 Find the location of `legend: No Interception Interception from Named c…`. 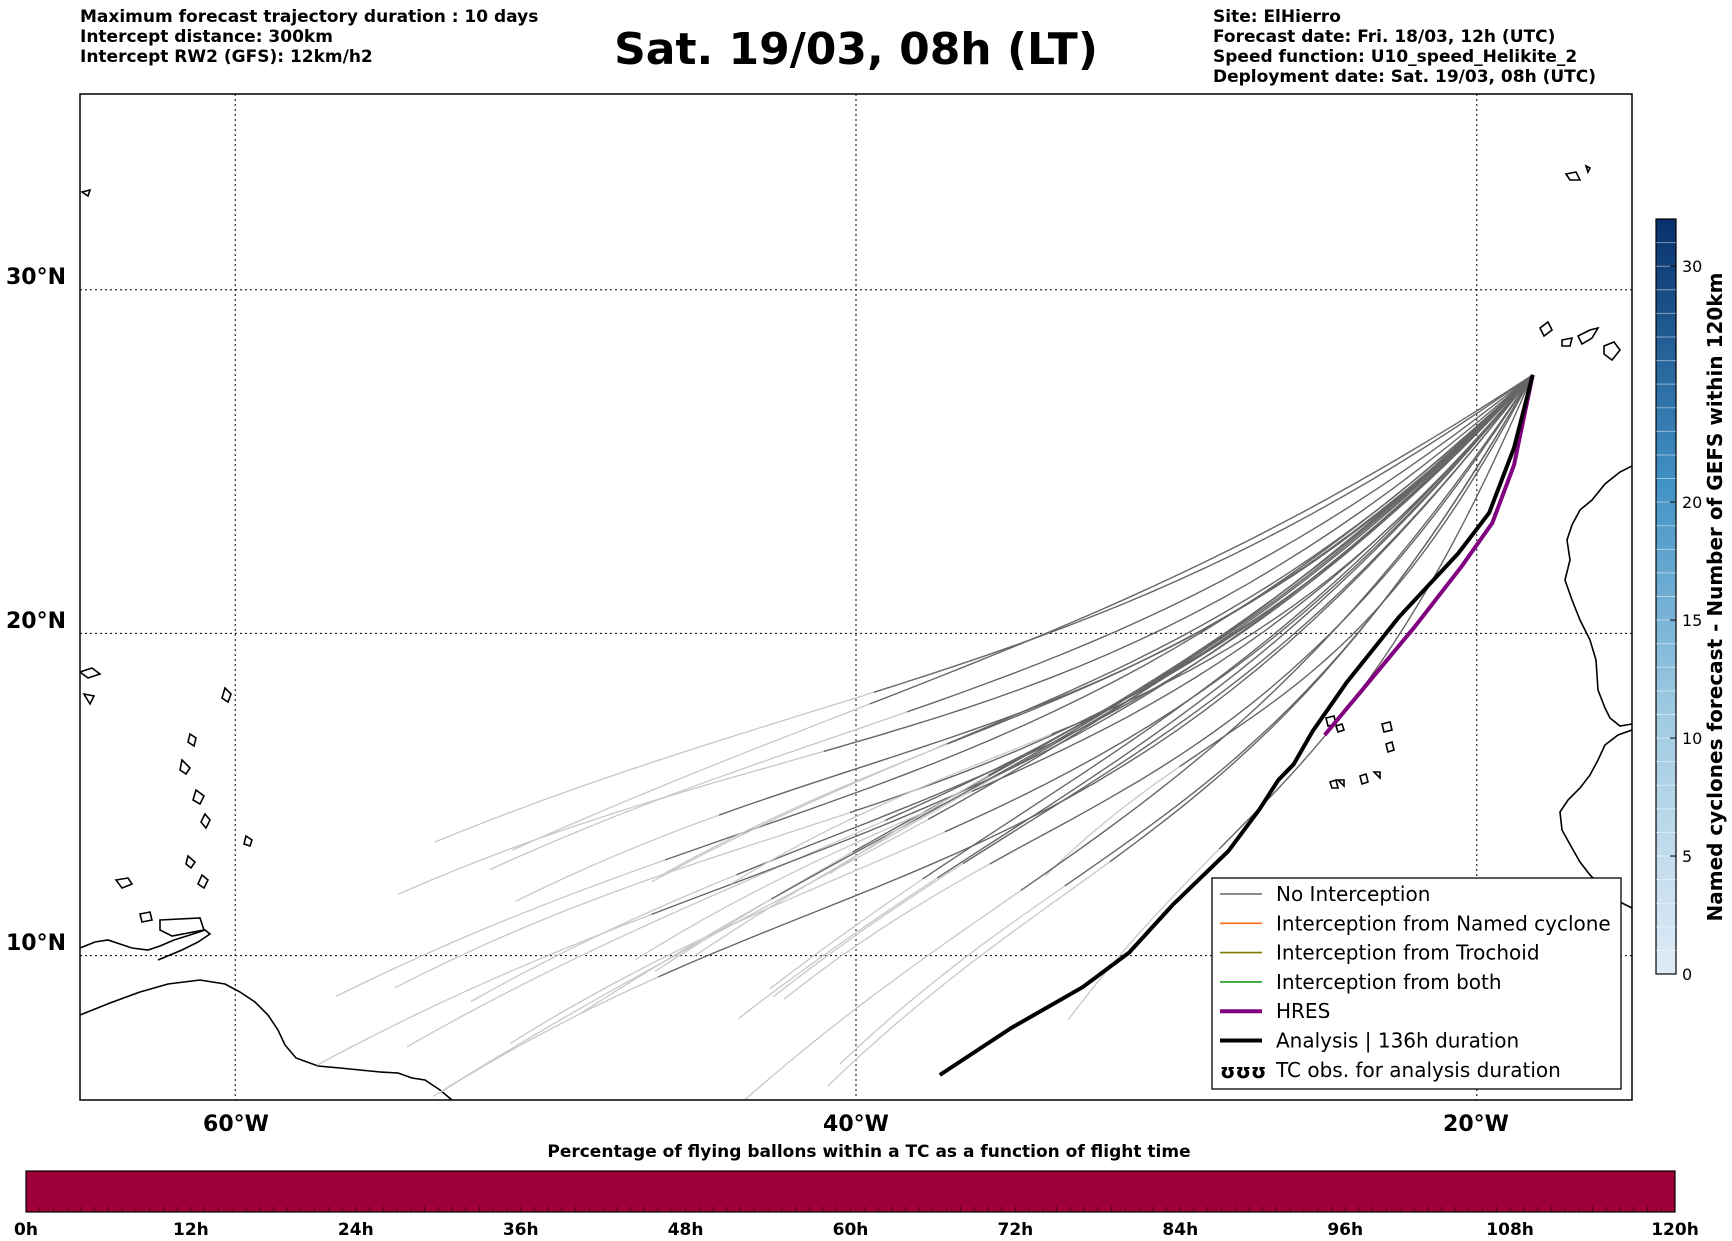

legend: No Interception Interception from Named c… is located at coordinates (1416, 983).